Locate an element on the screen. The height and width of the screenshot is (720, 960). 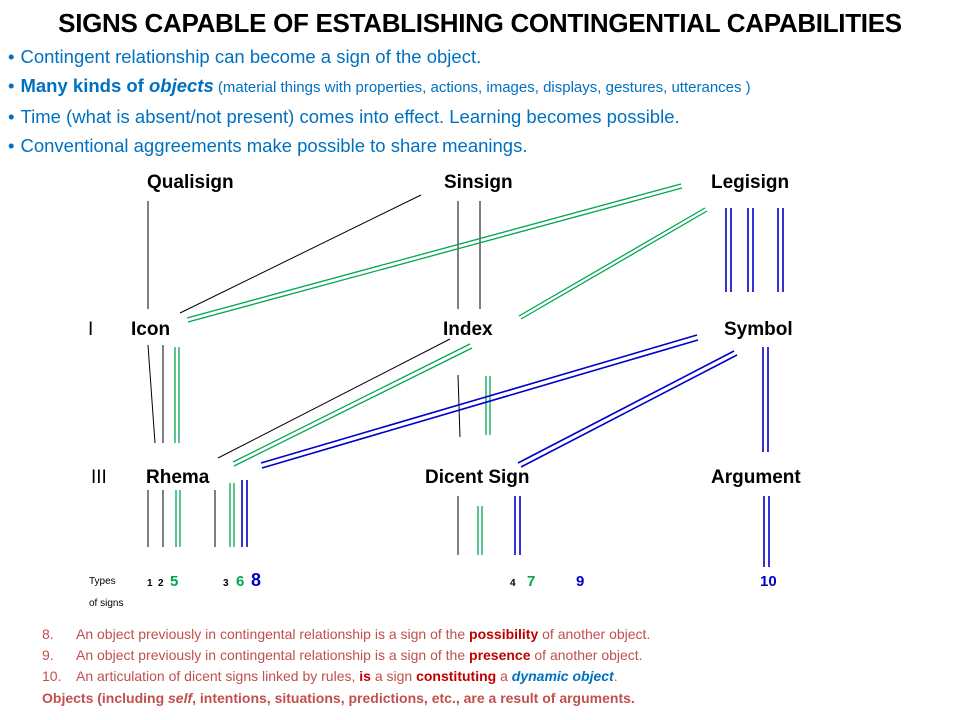
type-8: 8 is located at coordinates (256, 580).